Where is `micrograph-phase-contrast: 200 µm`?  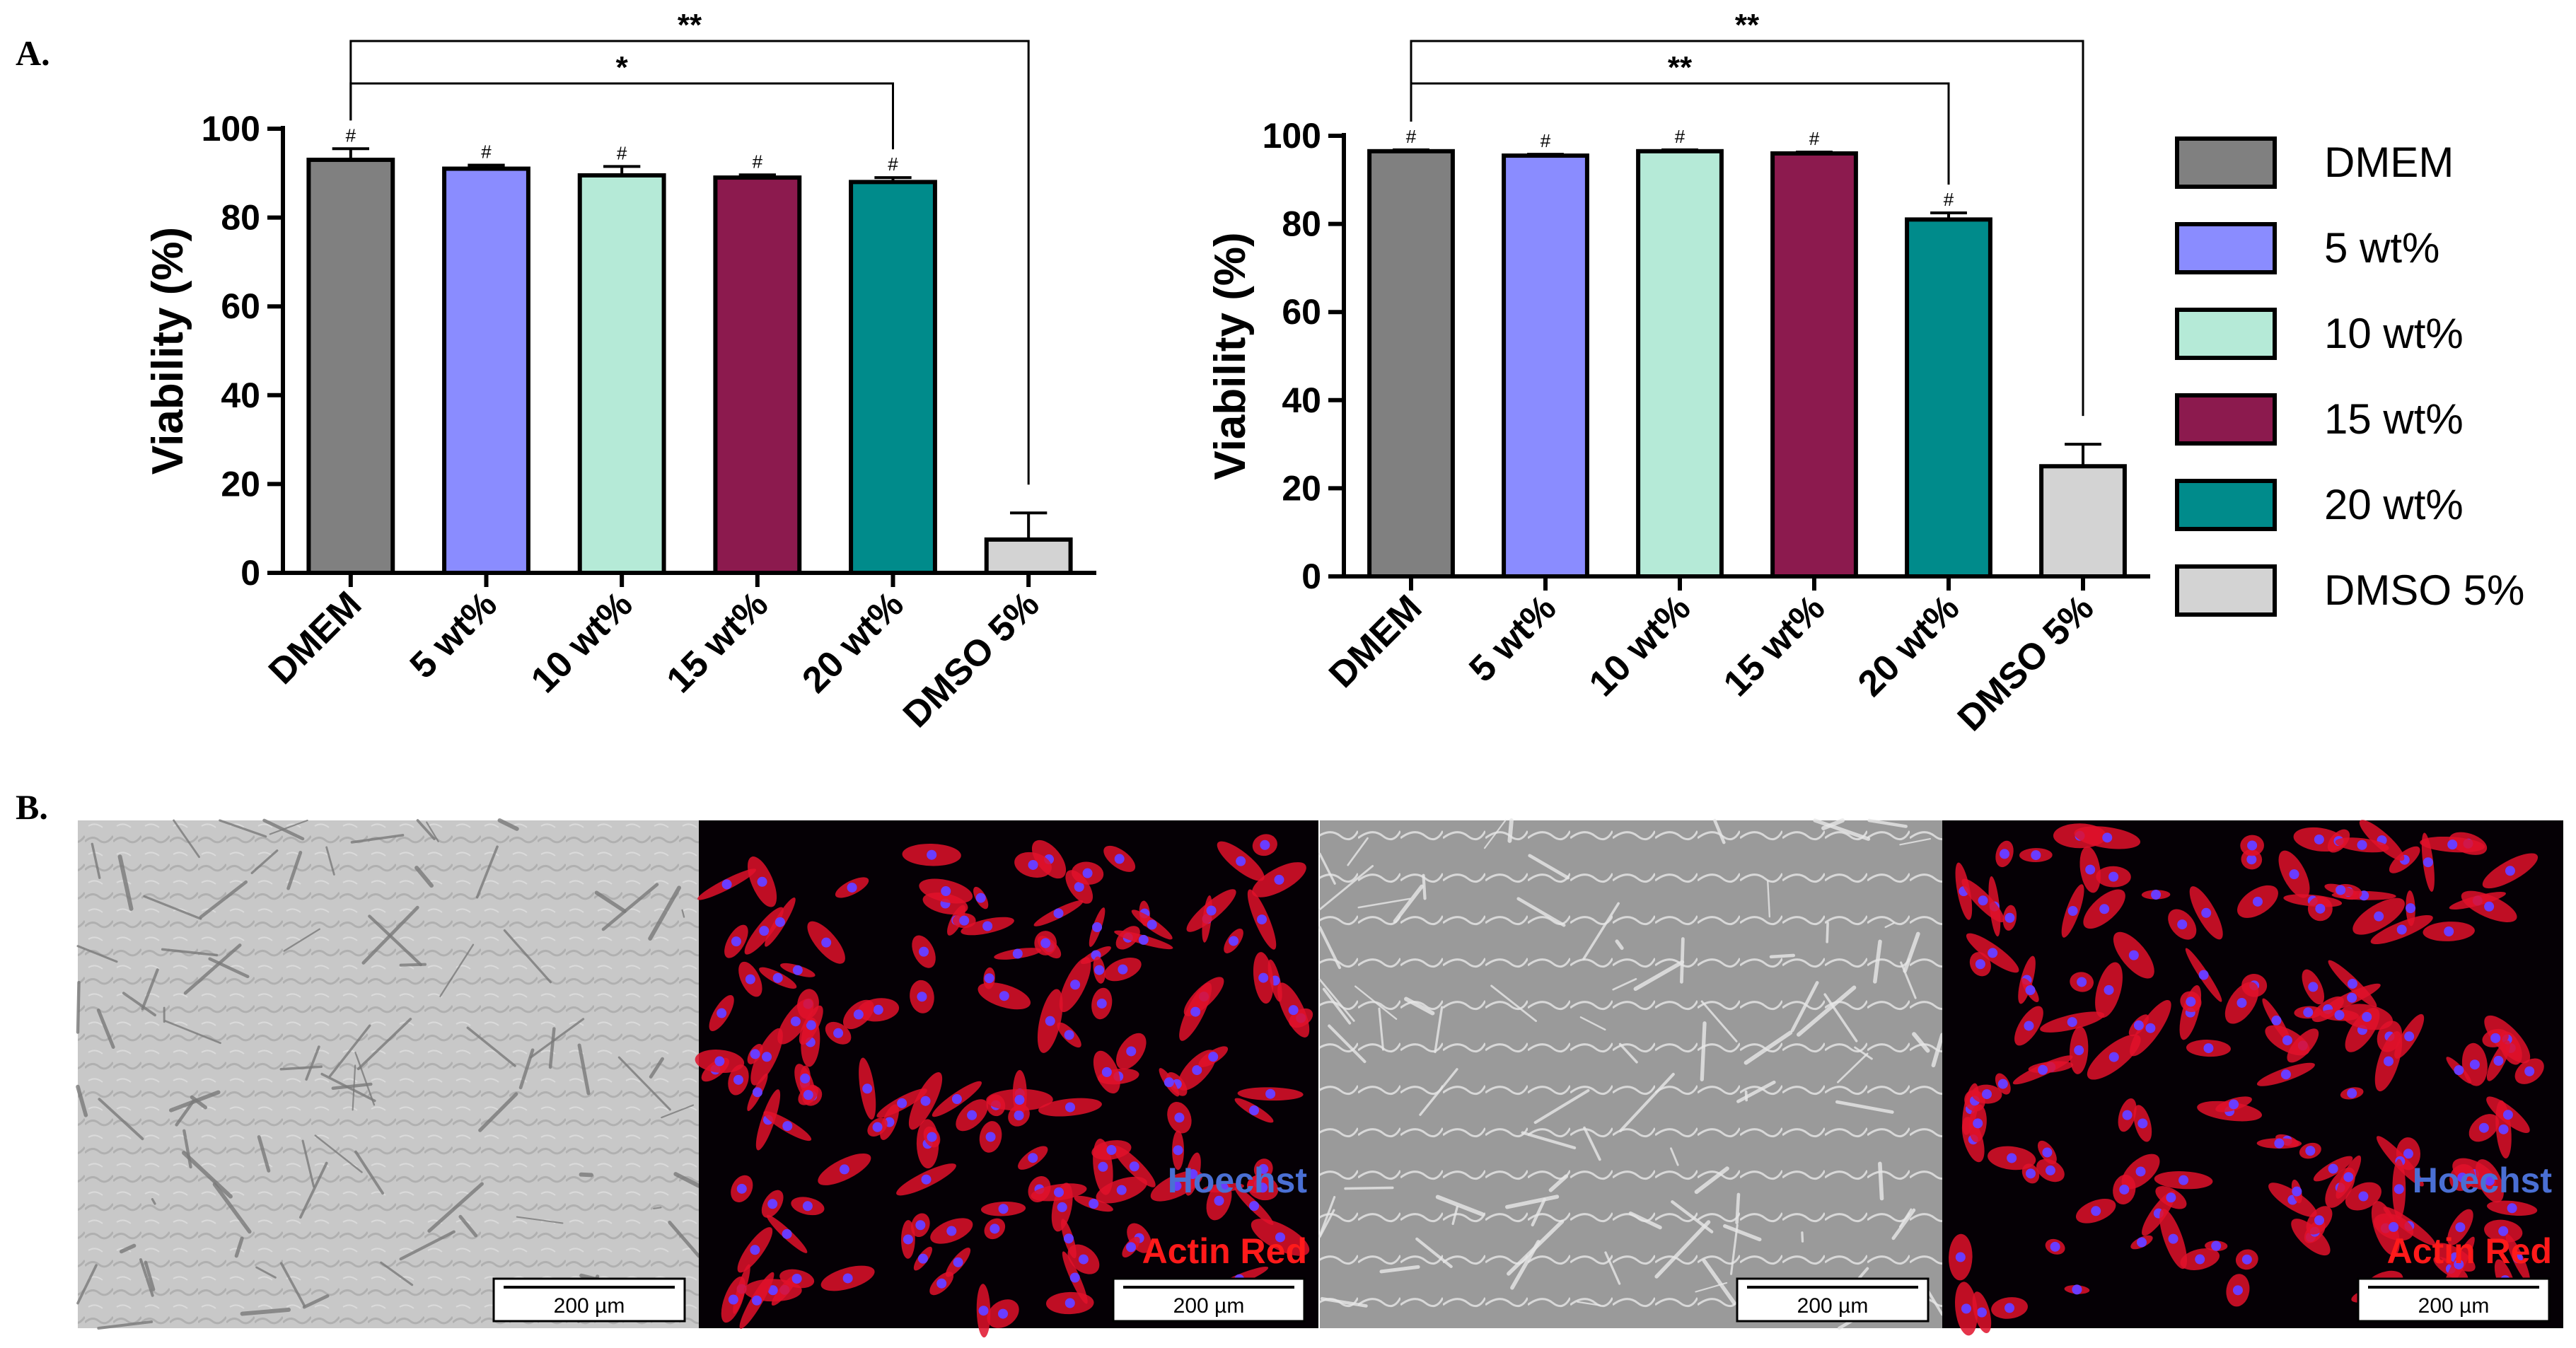 micrograph-phase-contrast: 200 µm is located at coordinates (1631, 1074).